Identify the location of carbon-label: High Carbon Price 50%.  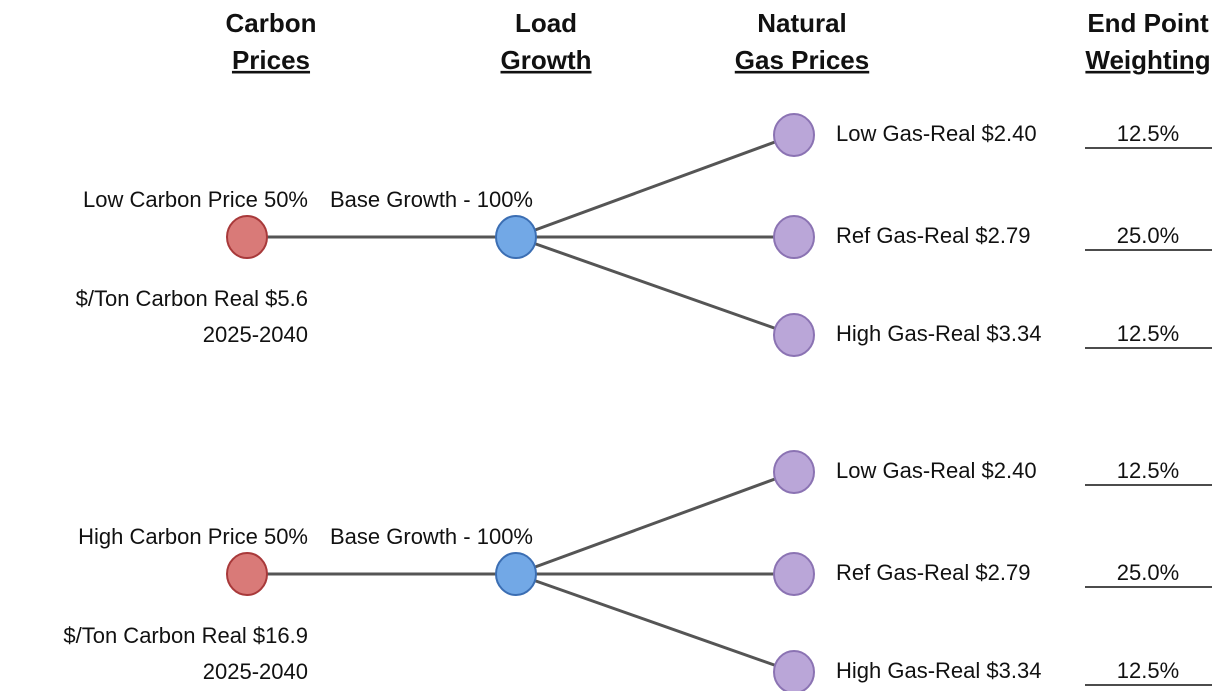
(193, 536).